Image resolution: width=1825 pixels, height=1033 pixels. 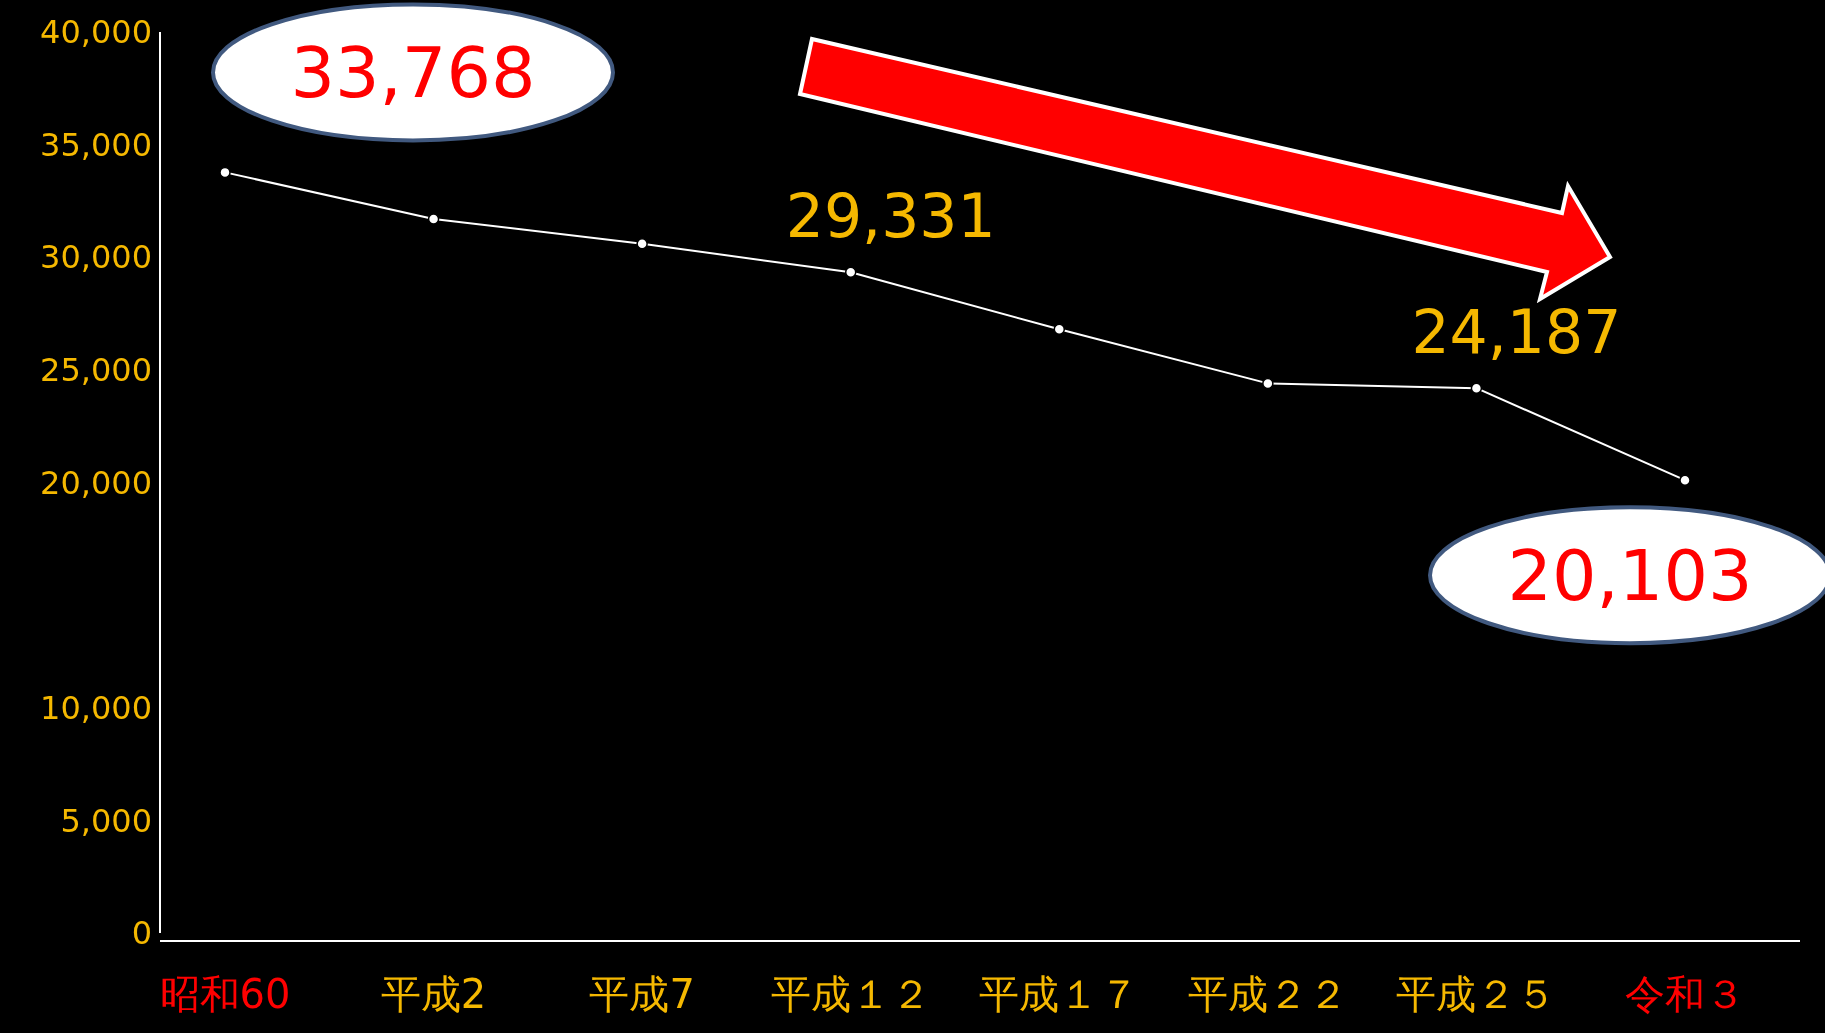 What do you see at coordinates (1059, 994) in the screenshot?
I see `x-tick-label: 平成１７` at bounding box center [1059, 994].